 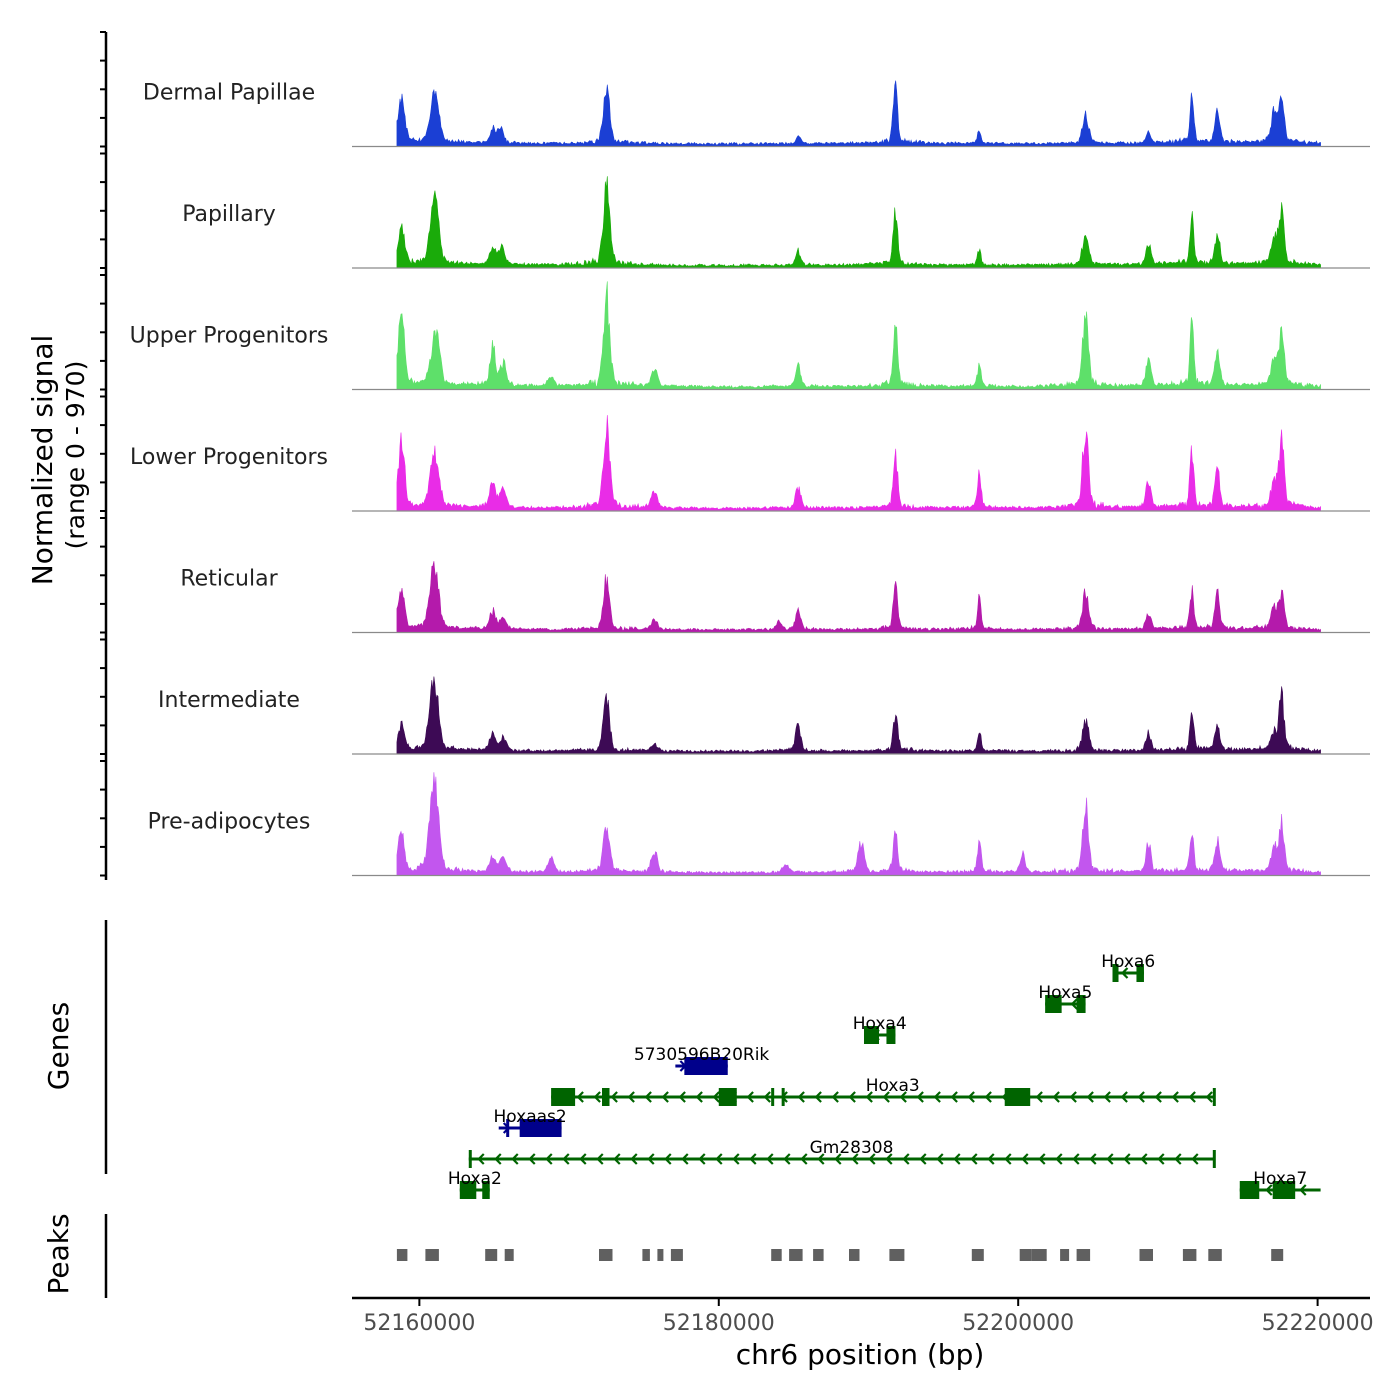 I want to click on track-label: Lower Progenitors, so click(x=229, y=457).